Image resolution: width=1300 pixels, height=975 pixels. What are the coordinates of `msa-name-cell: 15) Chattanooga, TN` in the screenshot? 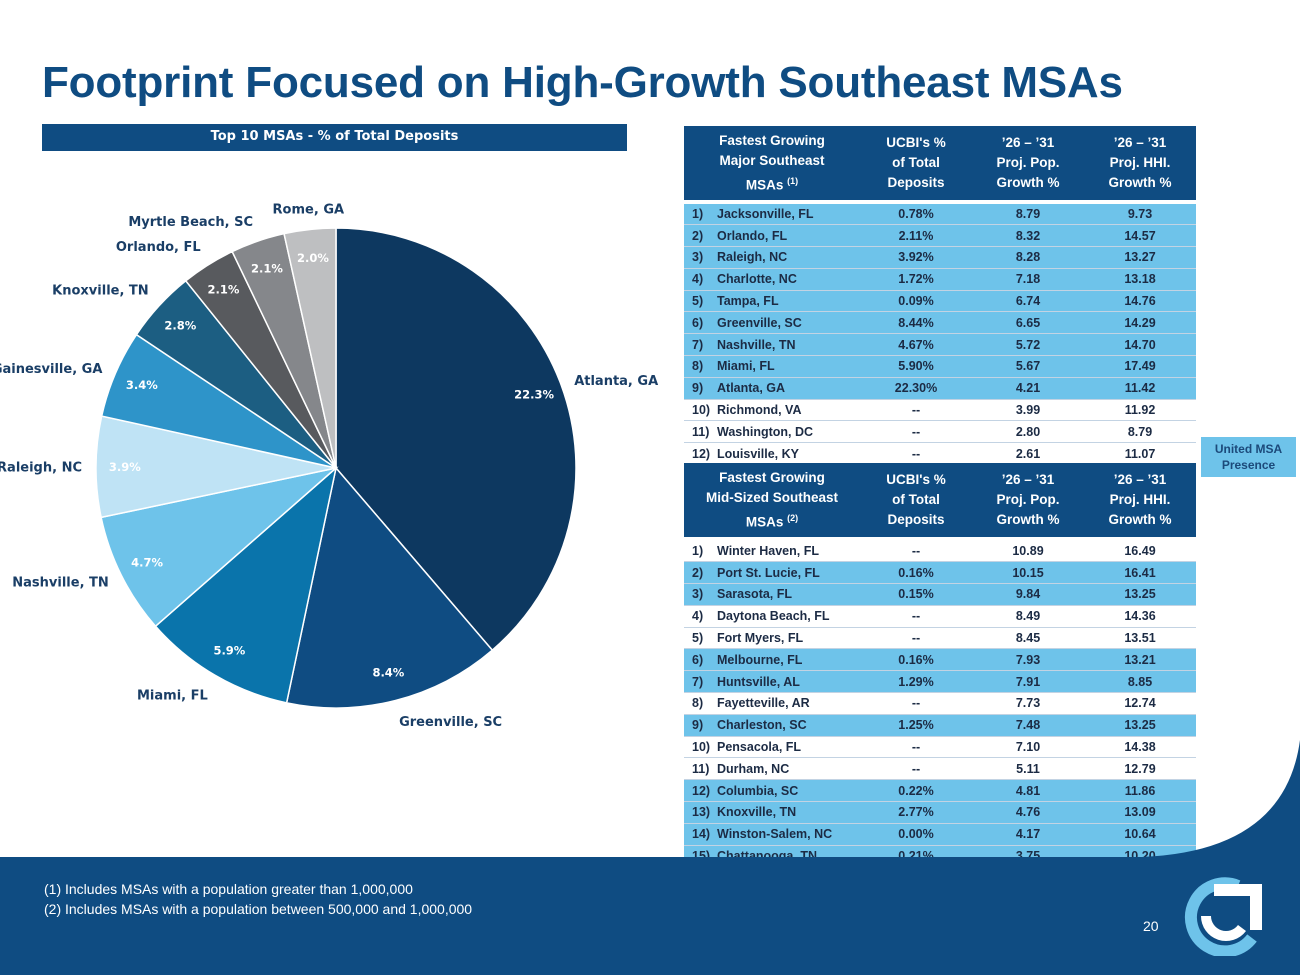 It's located at (772, 856).